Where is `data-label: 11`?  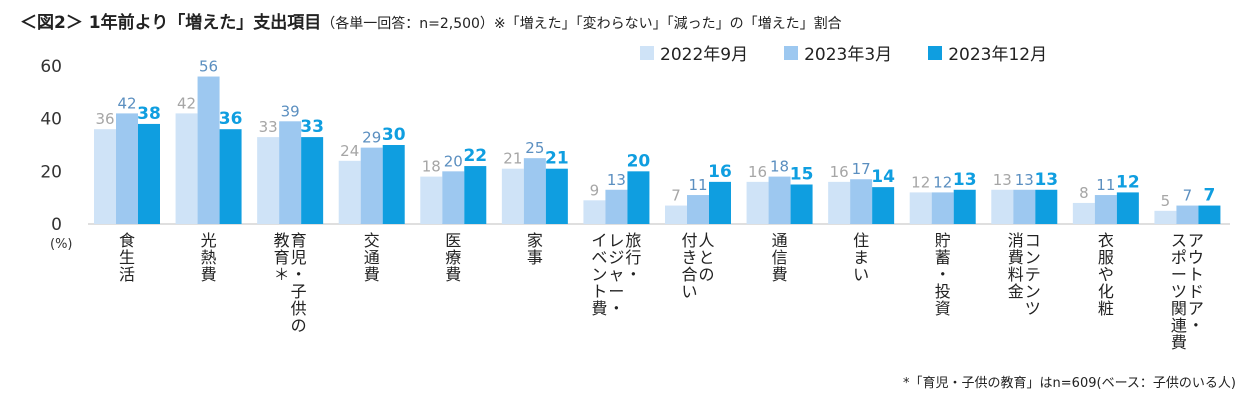 data-label: 11 is located at coordinates (1105, 185).